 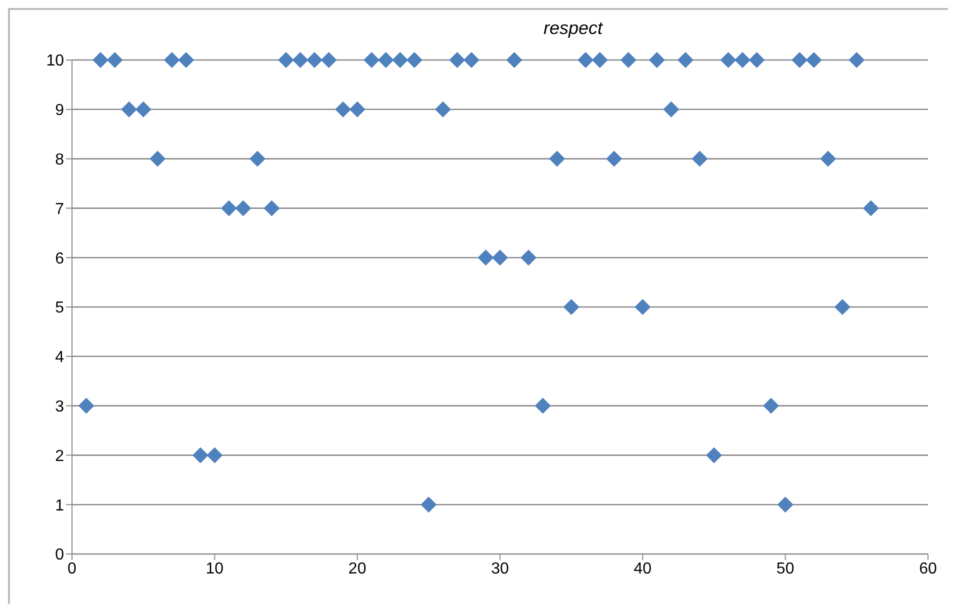 I want to click on y-tick-label: 0, so click(x=59, y=555).